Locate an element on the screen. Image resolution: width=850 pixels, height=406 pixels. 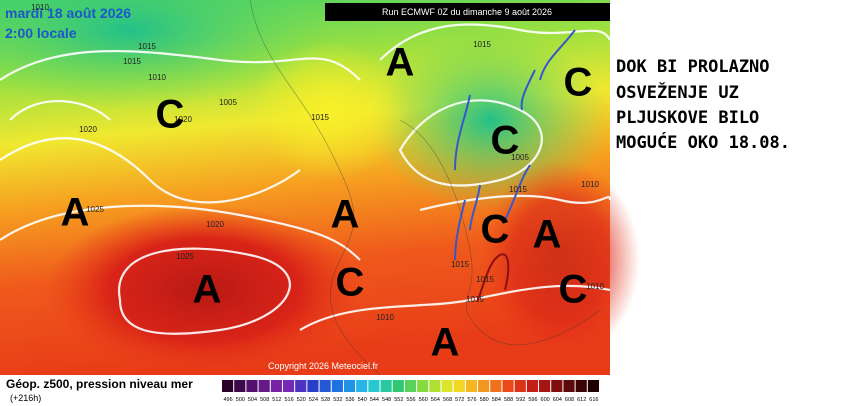
scale-label: 560 is located at coordinates (423, 400).